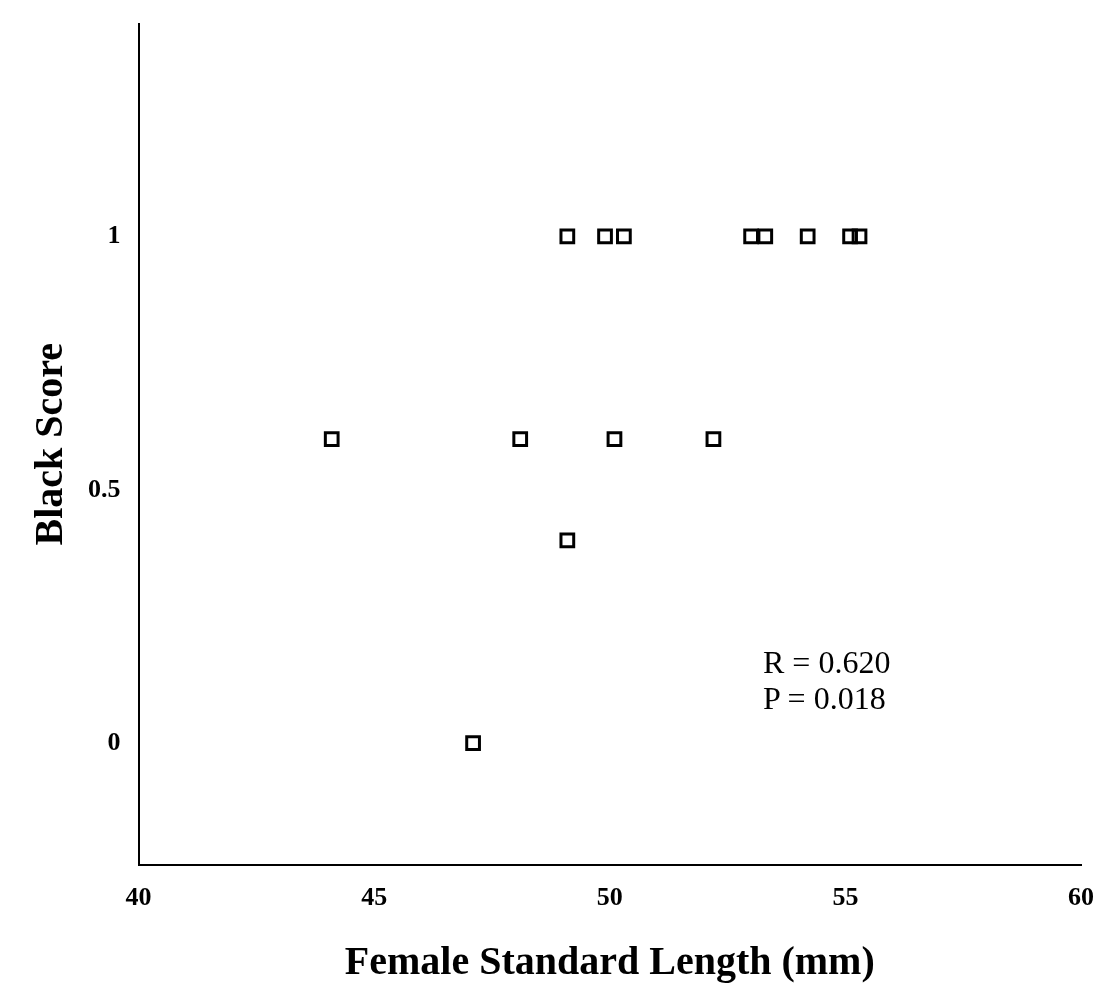 The image size is (1111, 1002). I want to click on annotation: P = 0.018, so click(824, 698).